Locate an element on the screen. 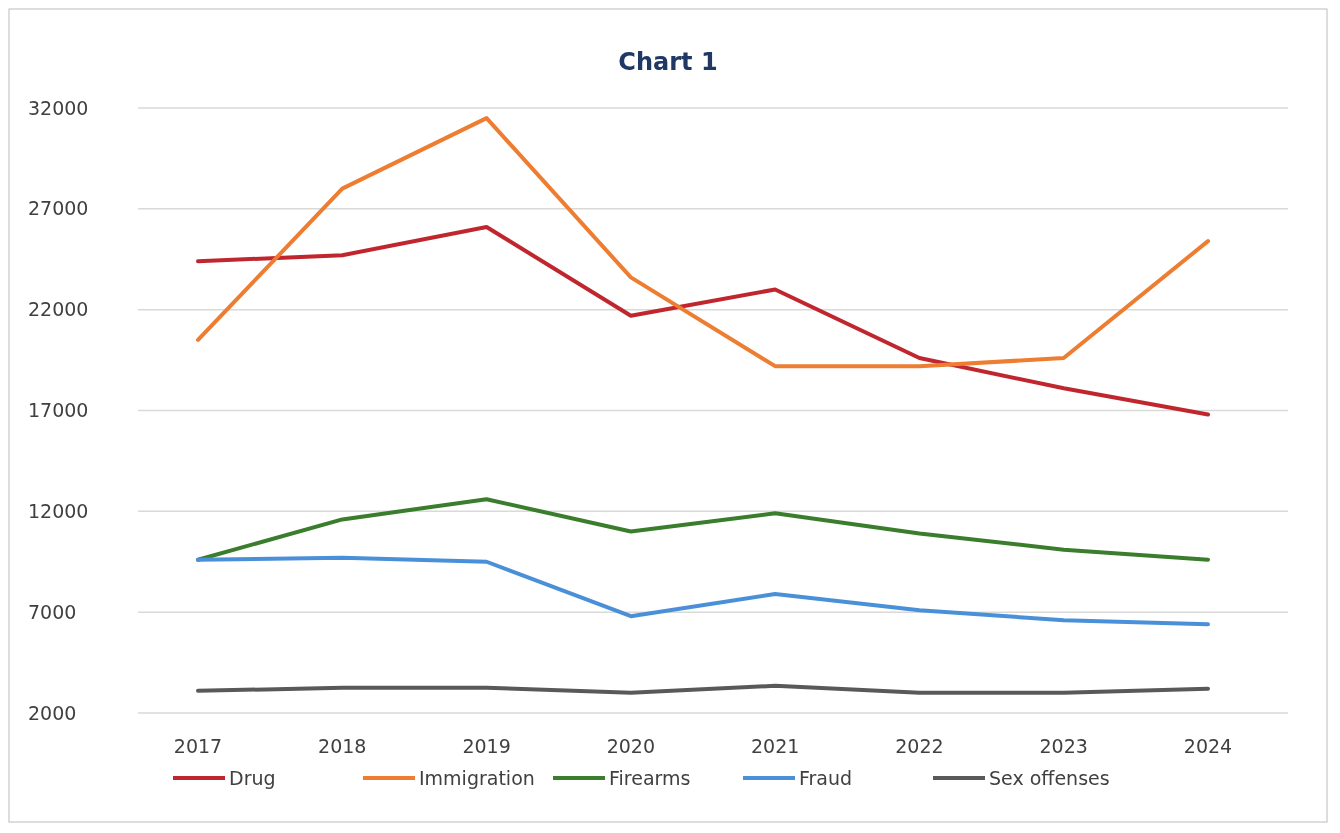 The width and height of the screenshot is (1340, 833). x-tick-label: 2019 is located at coordinates (486, 746).